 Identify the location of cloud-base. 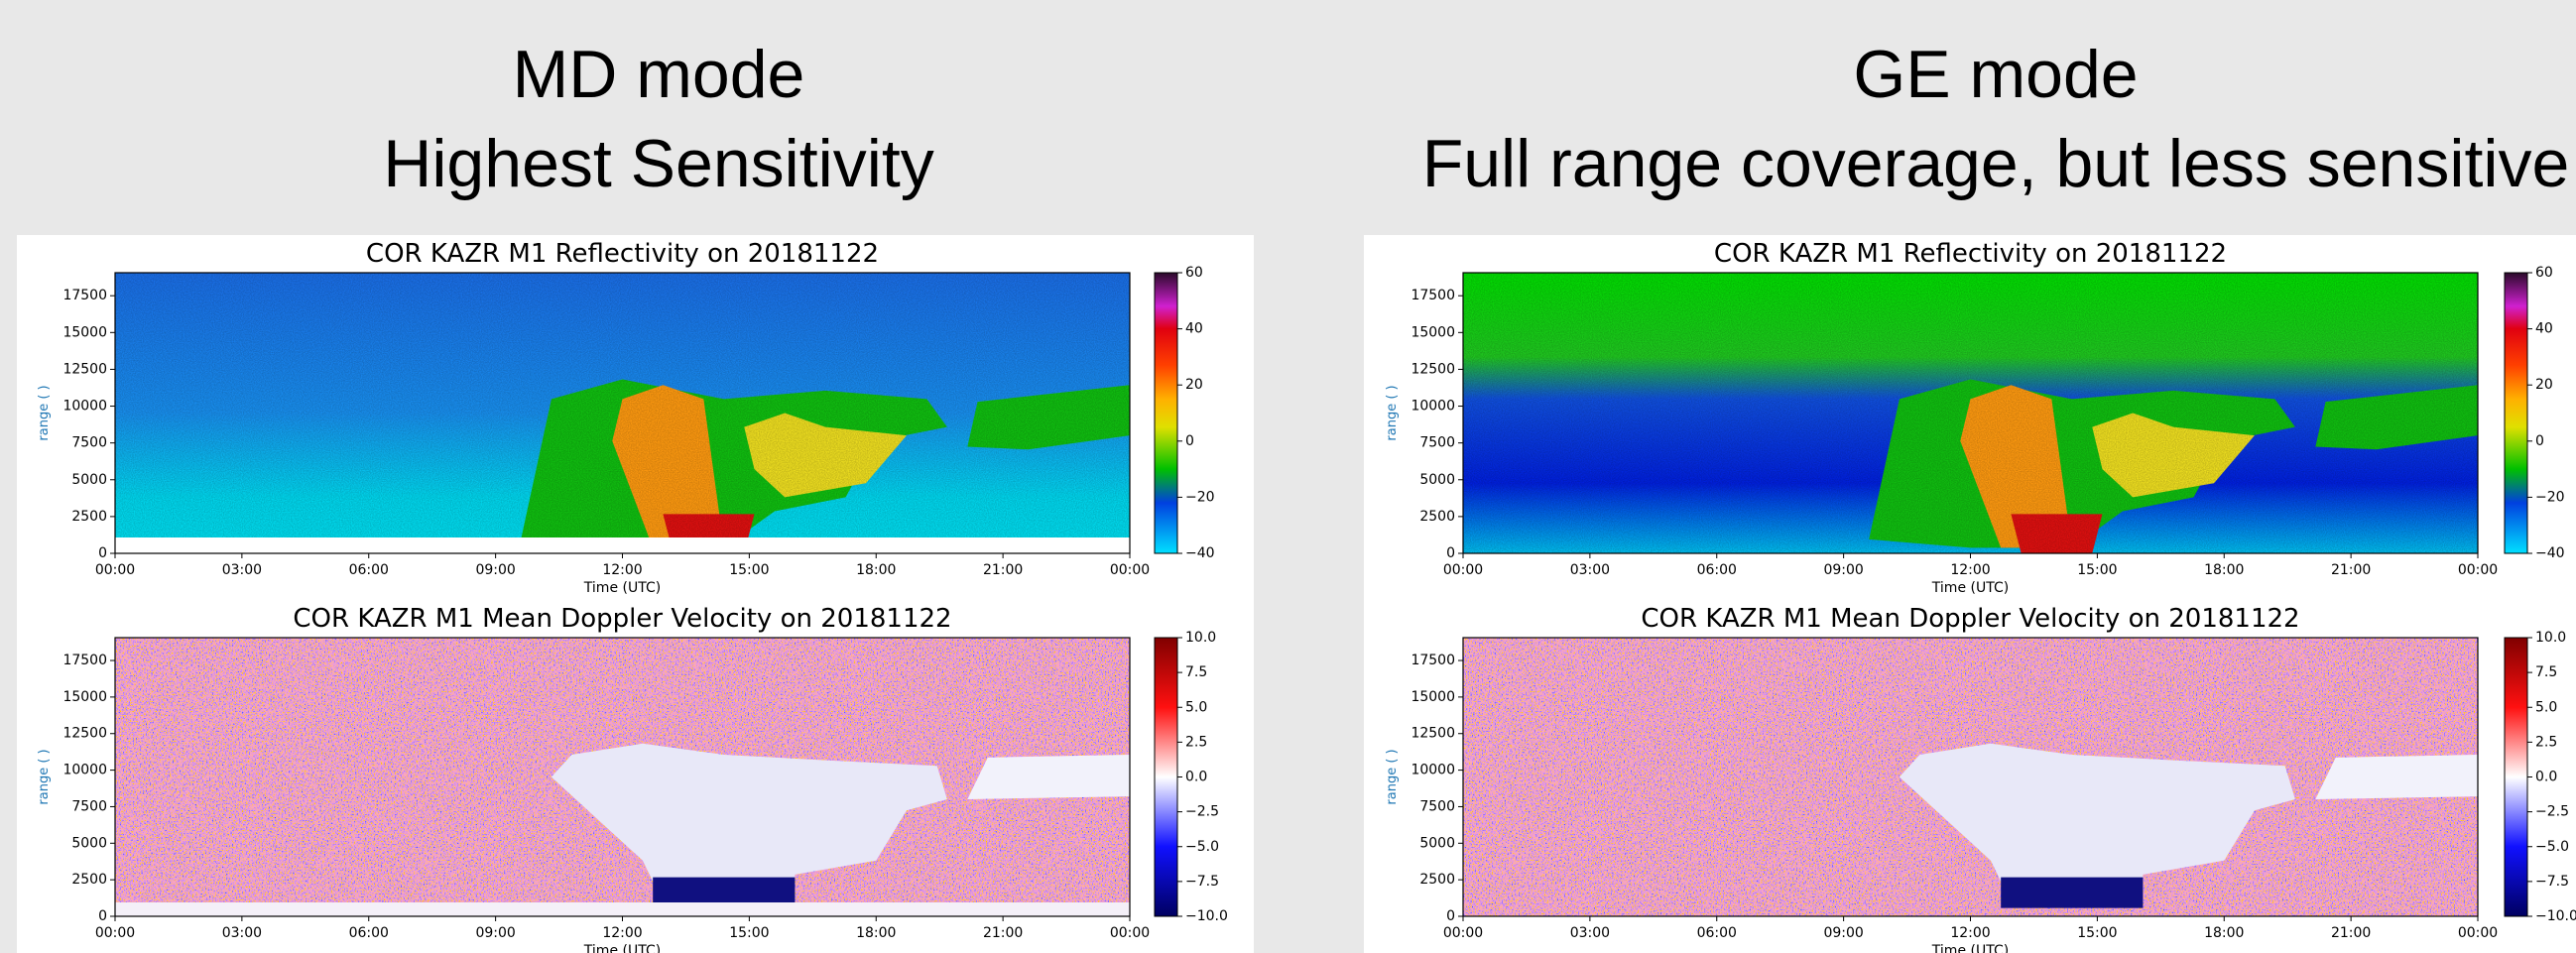
(2072, 892).